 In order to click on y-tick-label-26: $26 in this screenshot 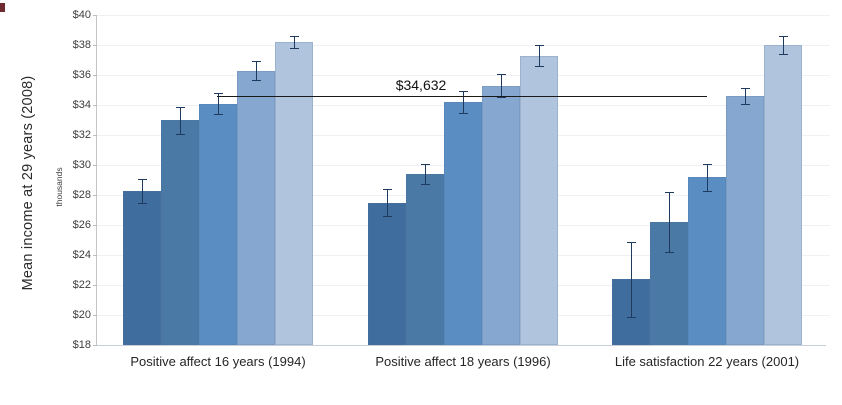, I will do `click(81, 225)`.